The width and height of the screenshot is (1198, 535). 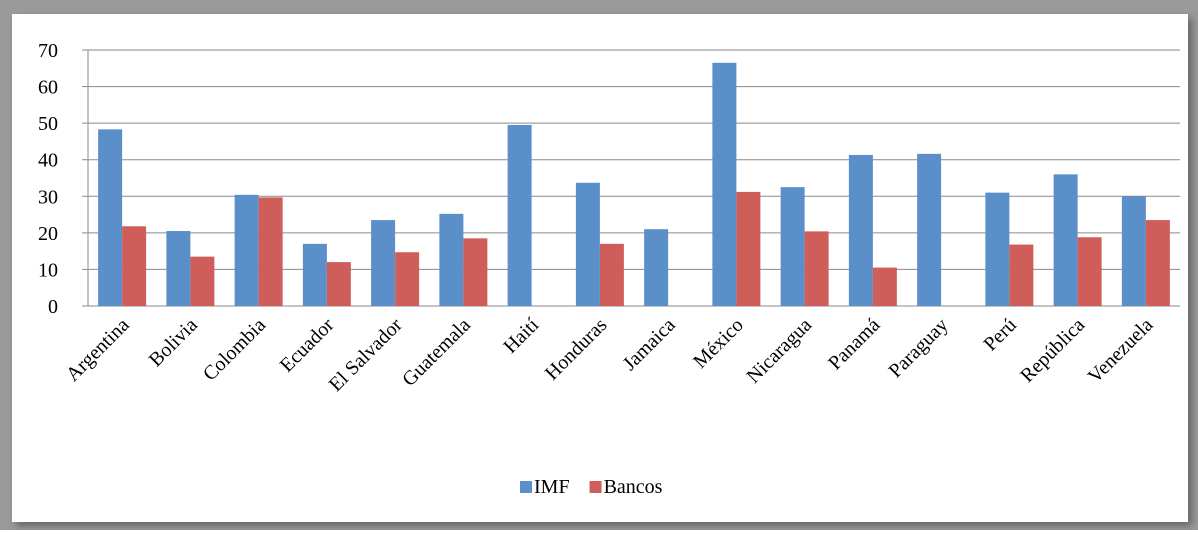 What do you see at coordinates (48, 124) in the screenshot?
I see `y-tick-label: 50` at bounding box center [48, 124].